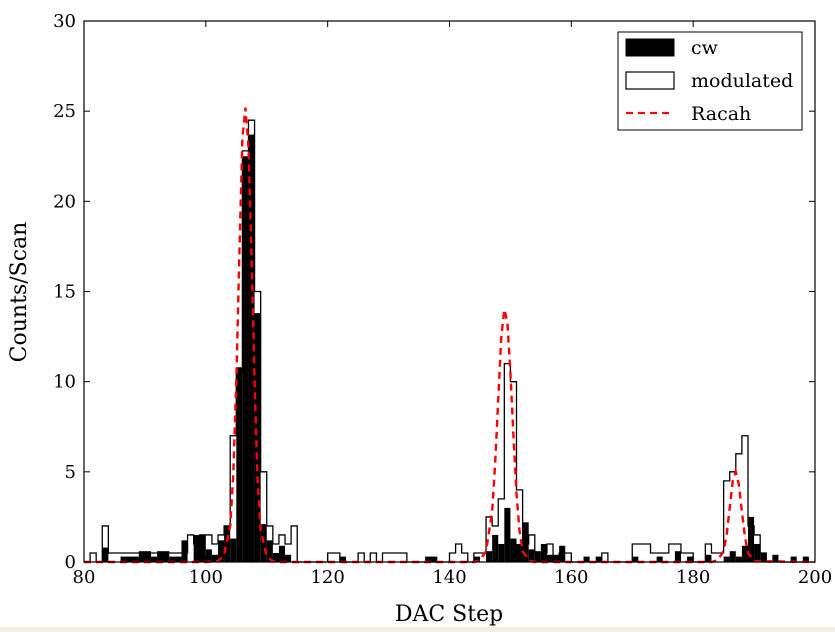 The height and width of the screenshot is (632, 835). I want to click on x-tick-label: 140, so click(449, 577).